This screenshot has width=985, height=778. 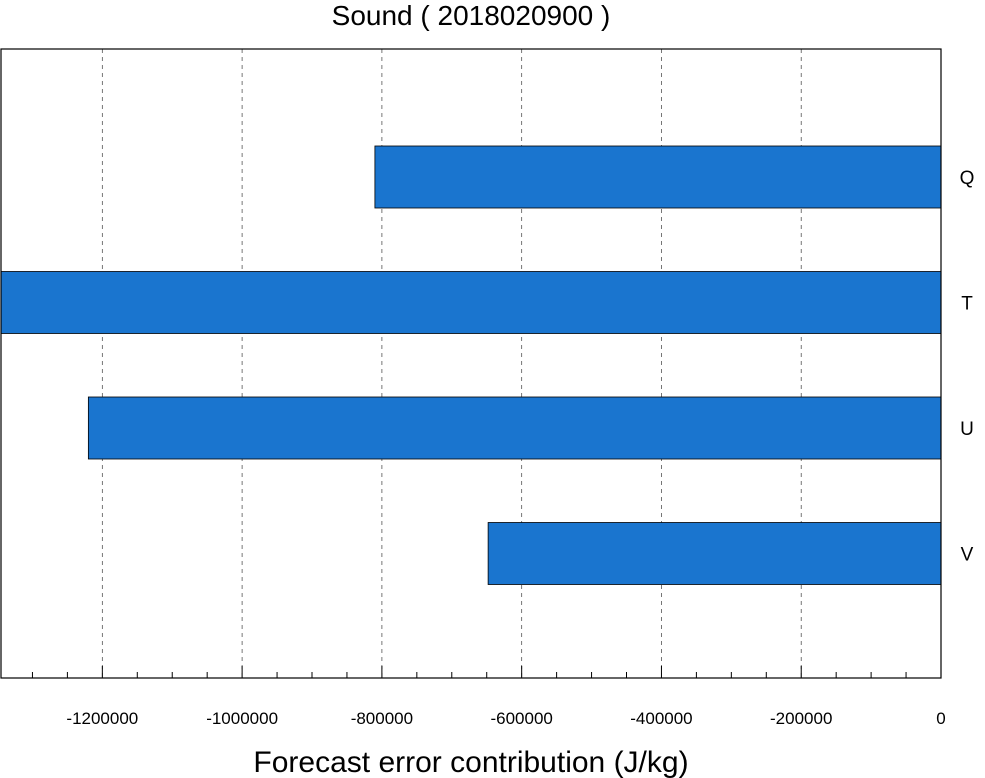 I want to click on bar-t, so click(x=471, y=302).